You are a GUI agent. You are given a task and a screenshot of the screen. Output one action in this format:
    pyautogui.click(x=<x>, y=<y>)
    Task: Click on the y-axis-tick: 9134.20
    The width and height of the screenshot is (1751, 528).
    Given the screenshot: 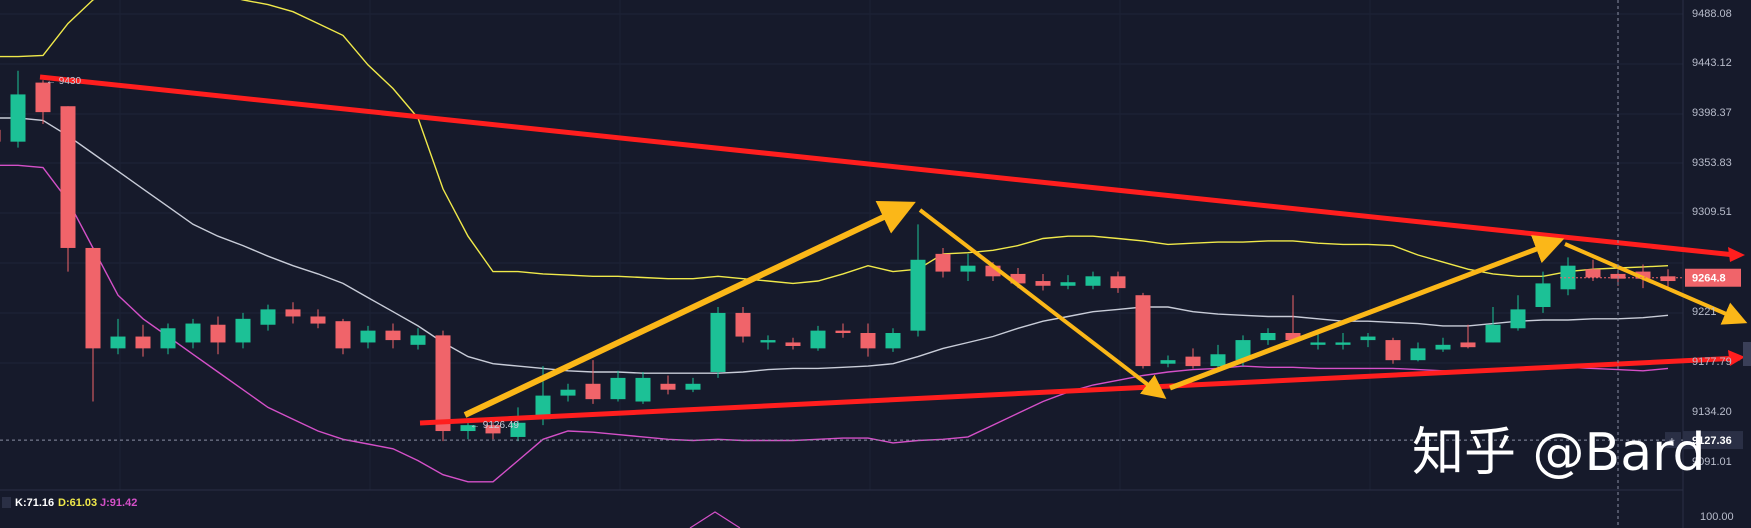 What is the action you would take?
    pyautogui.click(x=1712, y=412)
    